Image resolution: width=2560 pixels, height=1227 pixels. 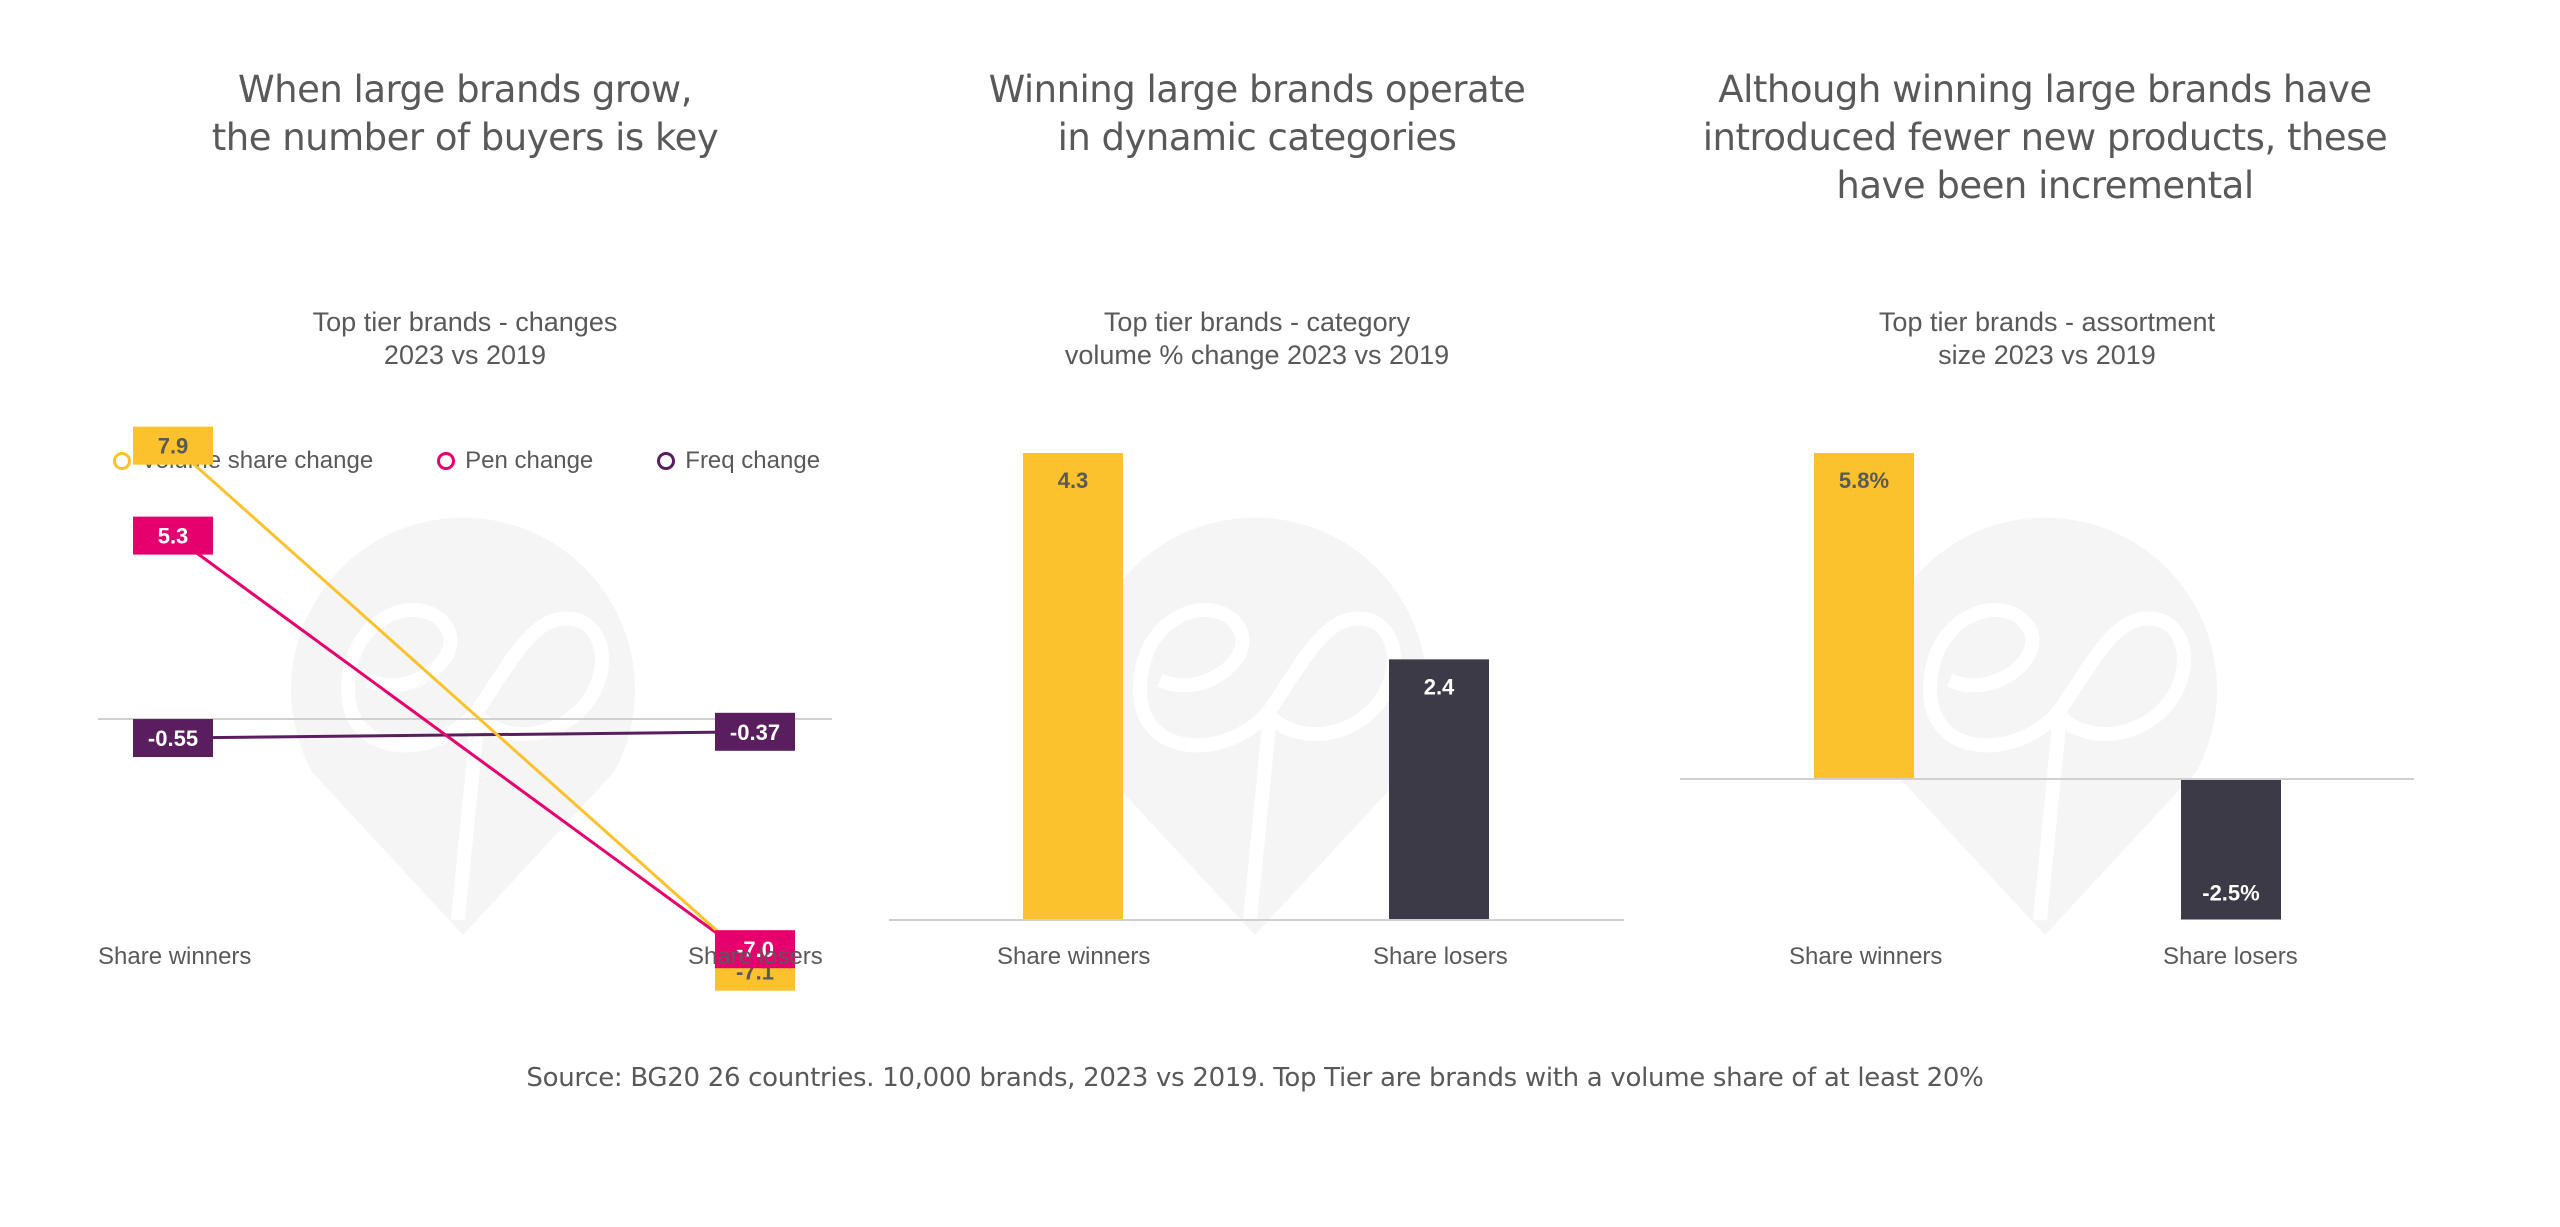 I want to click on chart-title-changes: Top tier brands - changes 2023 vs 2019, so click(x=465, y=338).